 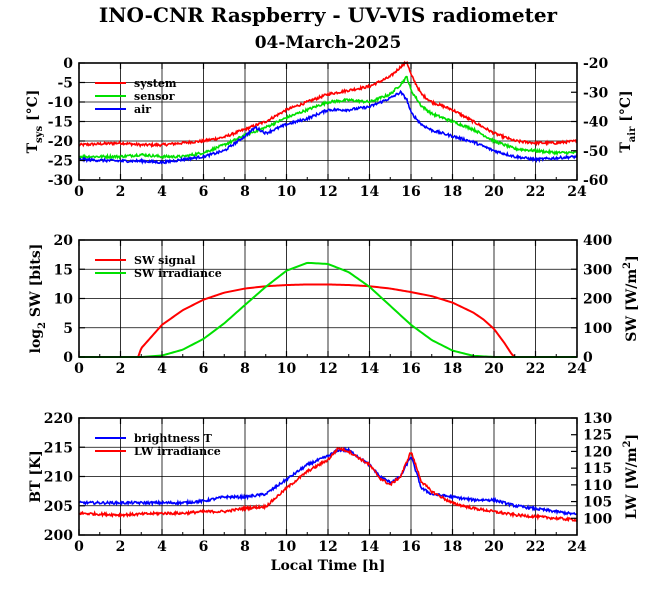 I want to click on legend-entry: air, so click(x=142, y=109).